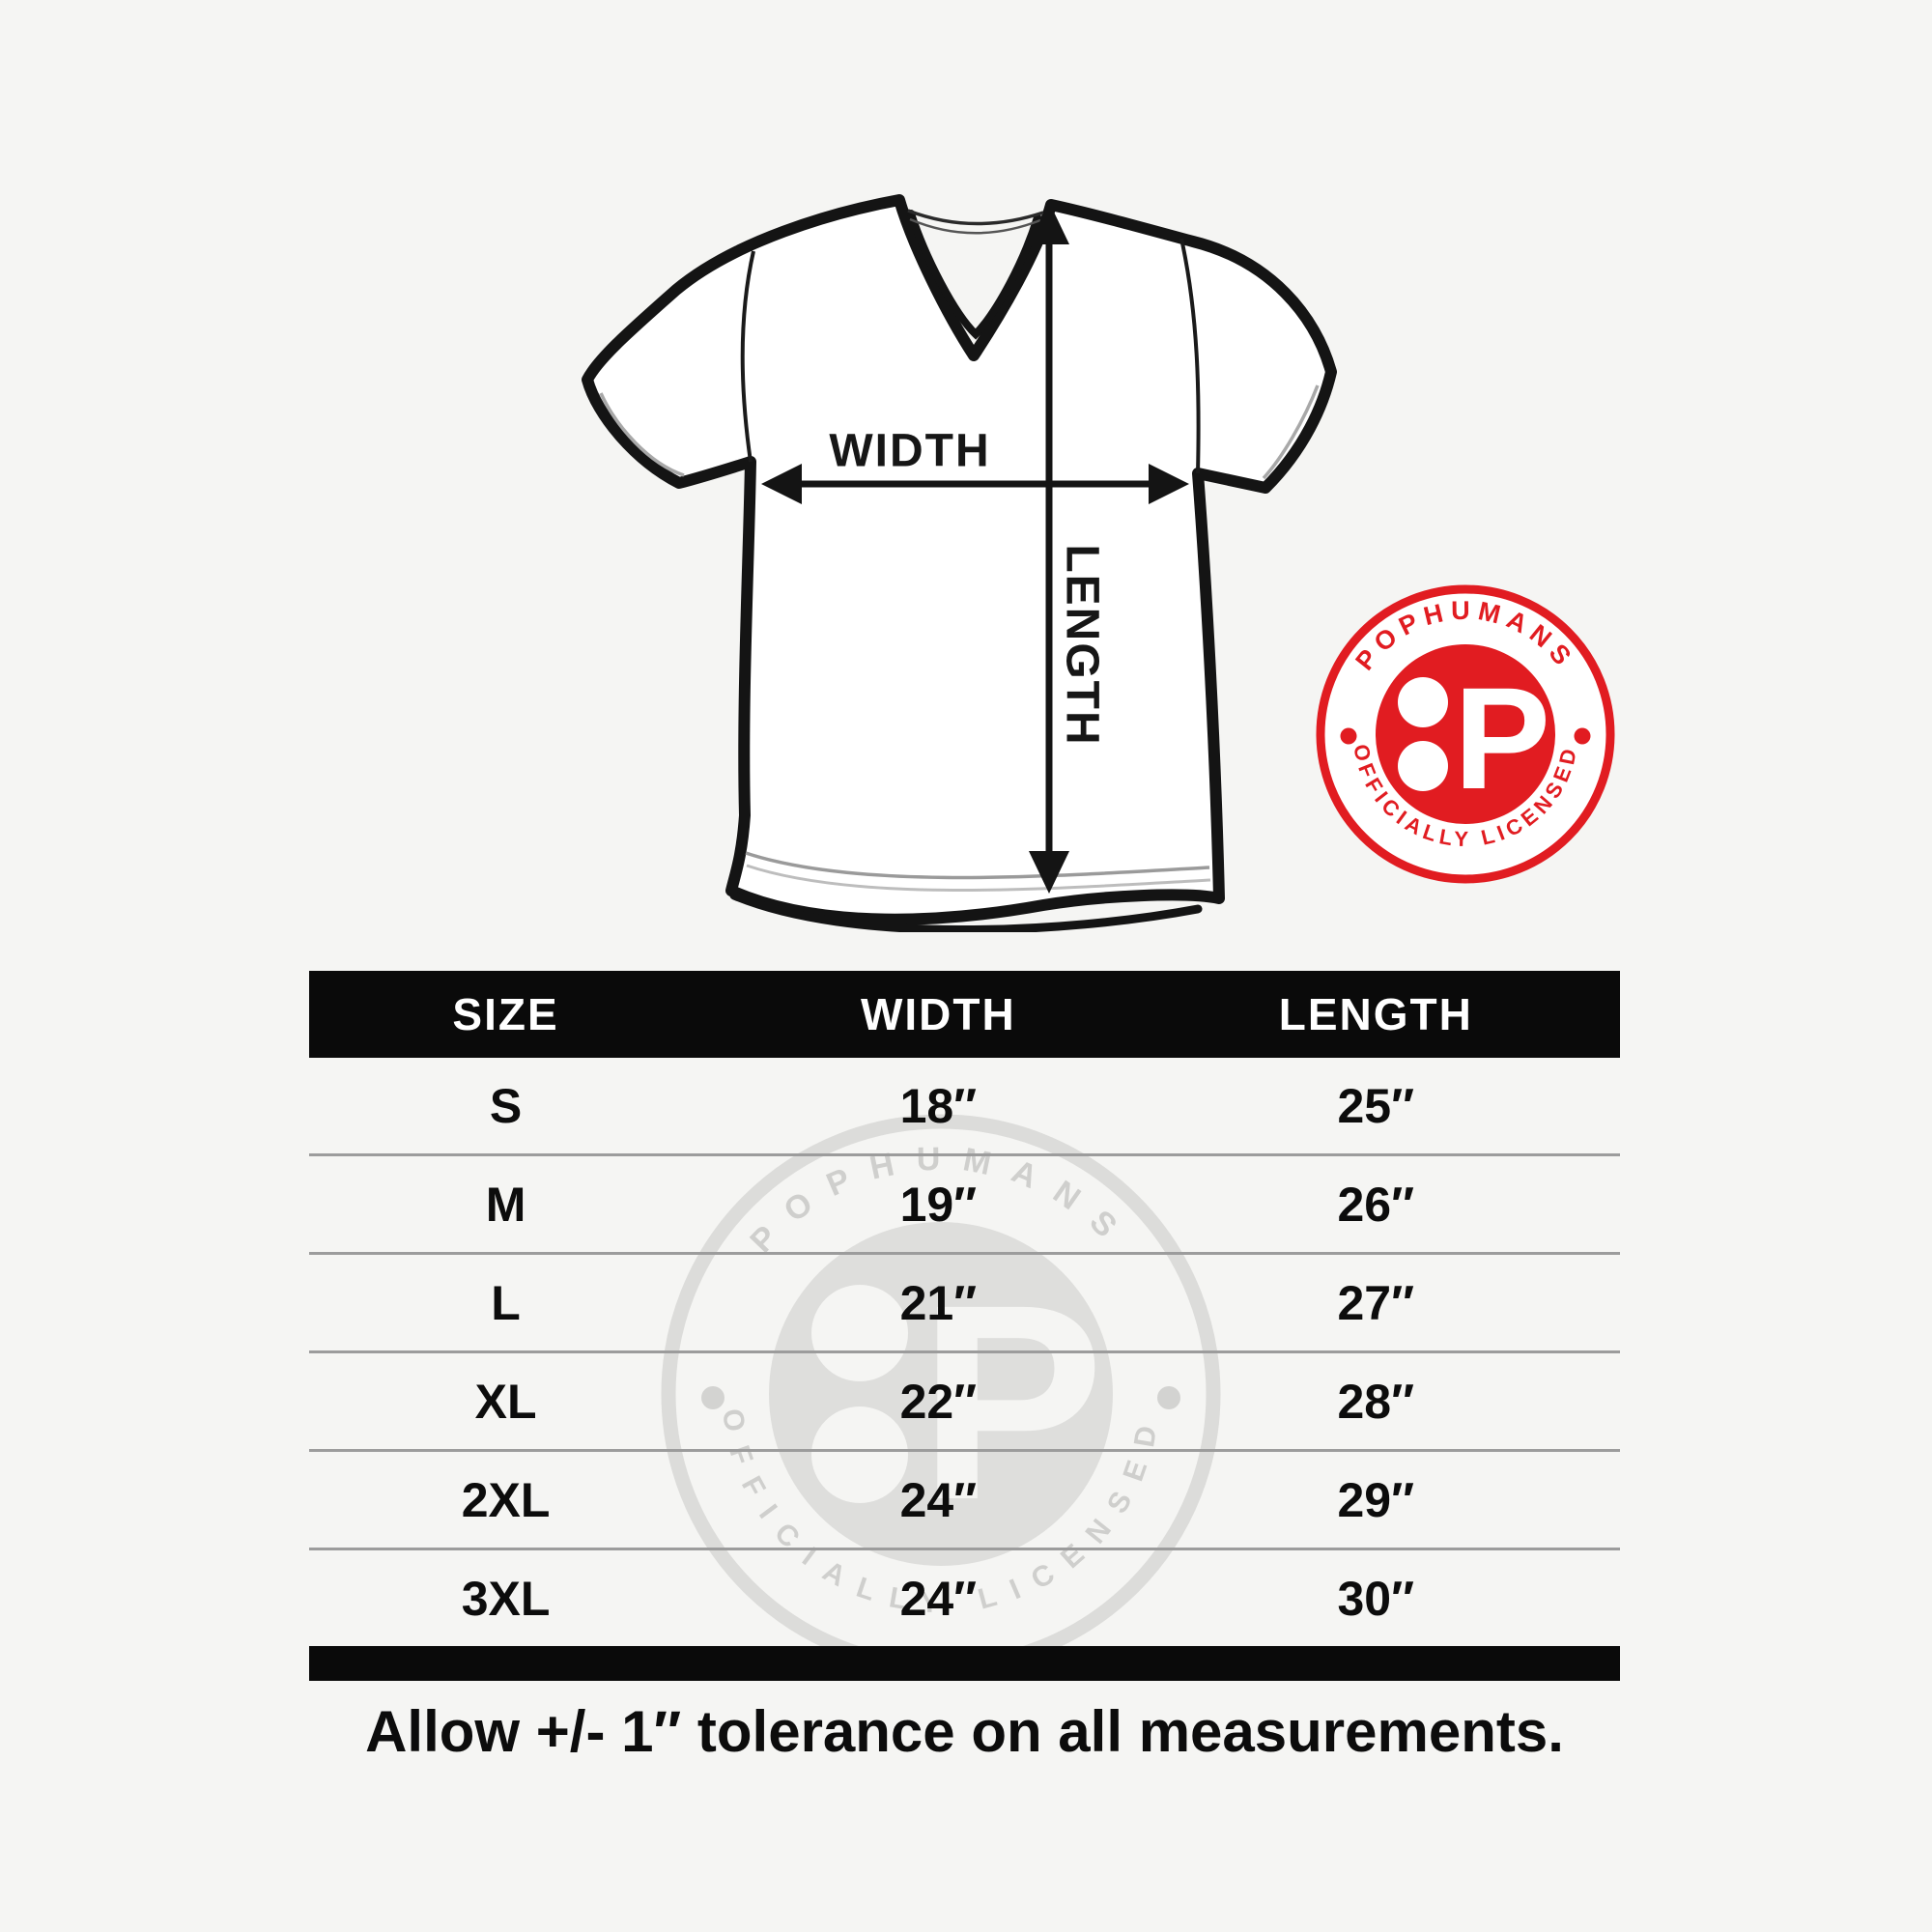 This screenshot has height=1932, width=1932. Describe the element at coordinates (506, 1499) in the screenshot. I see `cell-size: 2XL` at that location.